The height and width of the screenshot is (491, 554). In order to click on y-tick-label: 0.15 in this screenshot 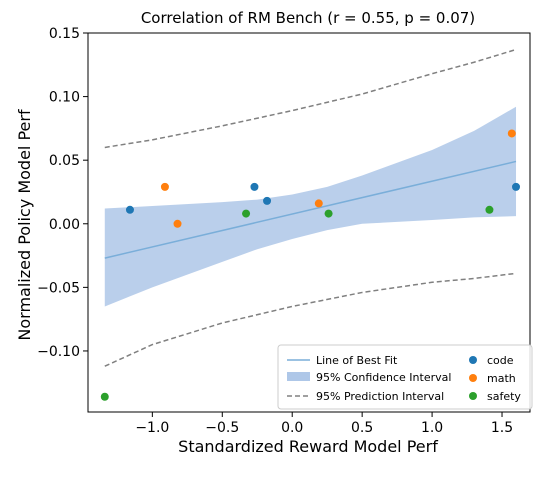, I will do `click(64, 34)`.